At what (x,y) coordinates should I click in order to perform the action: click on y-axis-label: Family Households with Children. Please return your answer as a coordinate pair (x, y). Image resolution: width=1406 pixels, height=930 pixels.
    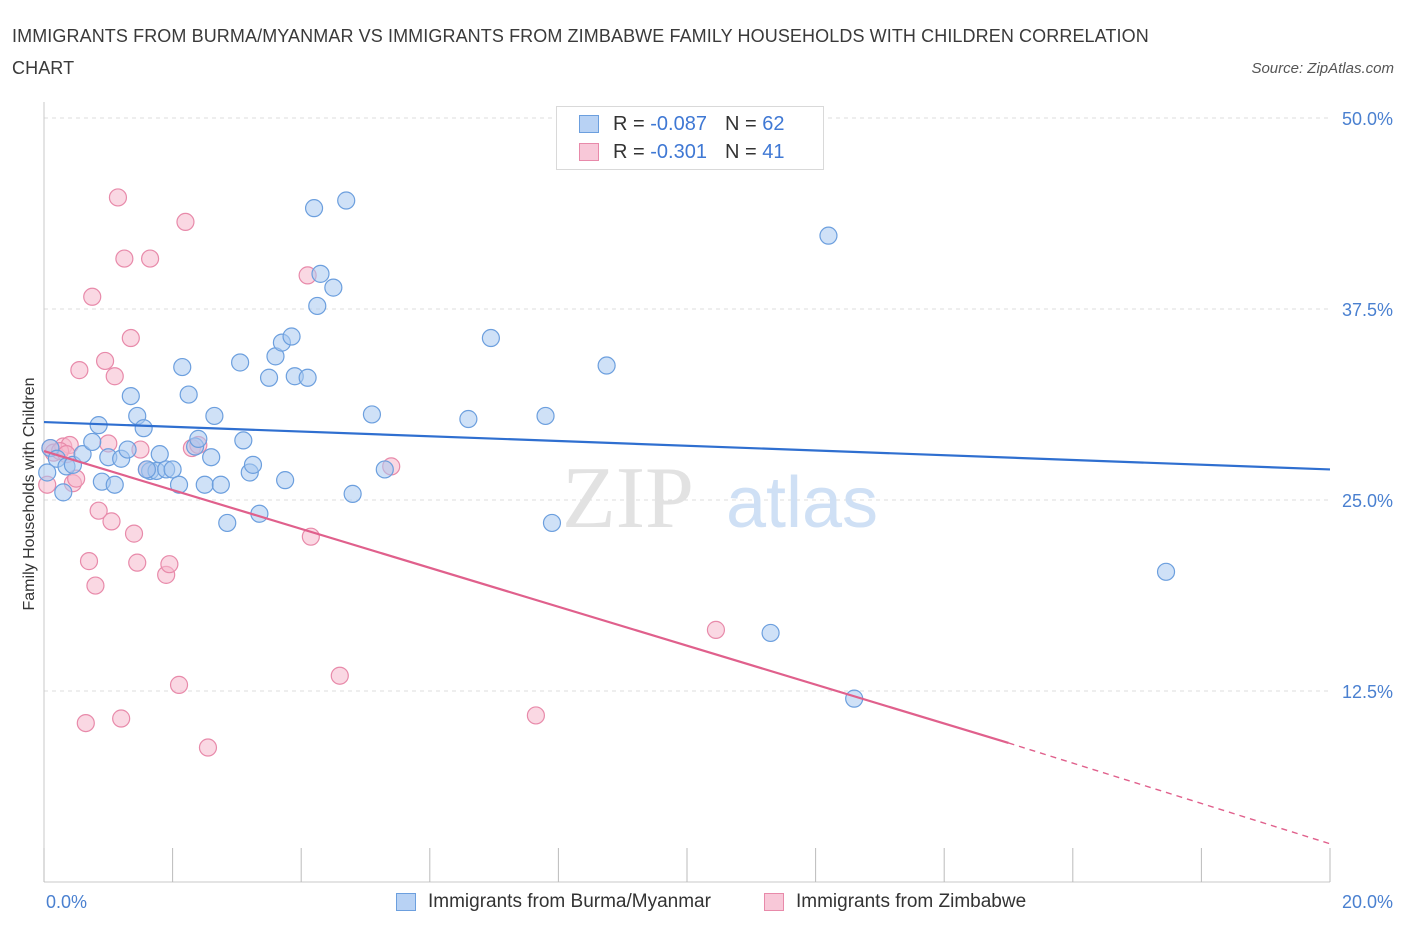
    Looking at the image, I should click on (29, 494).